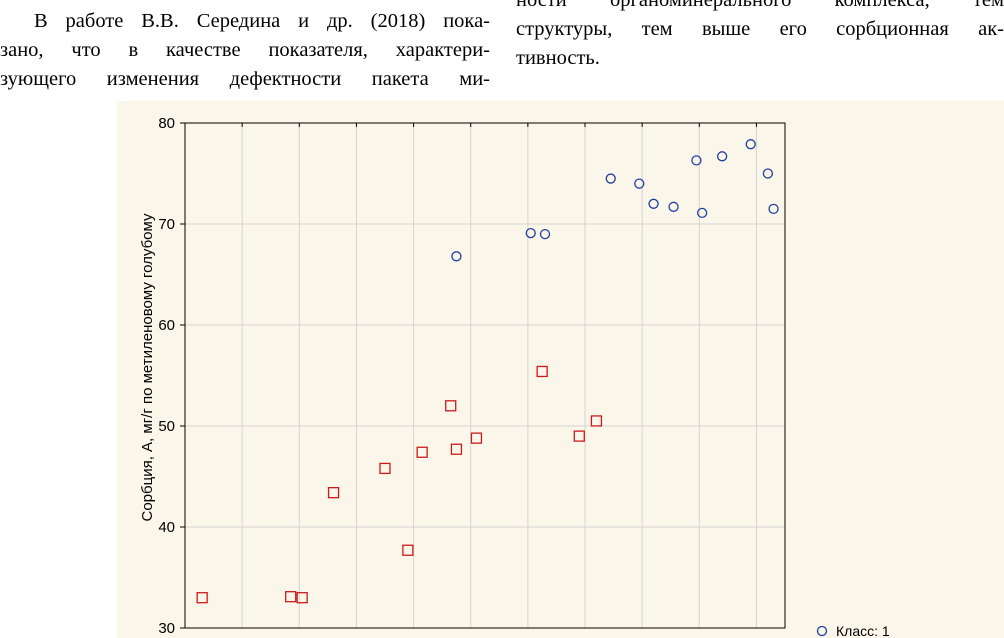 The image size is (1004, 638). What do you see at coordinates (760, 5) in the screenshot?
I see `right-text-line: ности органоминерального комплекса, тем` at bounding box center [760, 5].